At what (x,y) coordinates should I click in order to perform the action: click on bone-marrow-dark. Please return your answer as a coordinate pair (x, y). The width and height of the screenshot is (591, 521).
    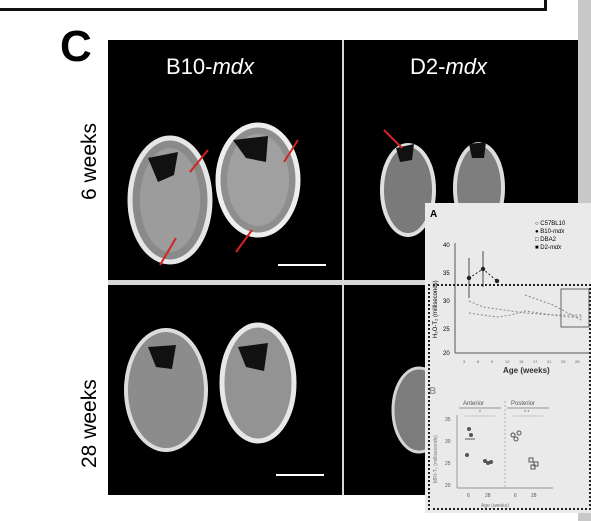
    Looking at the image, I should click on (163, 167).